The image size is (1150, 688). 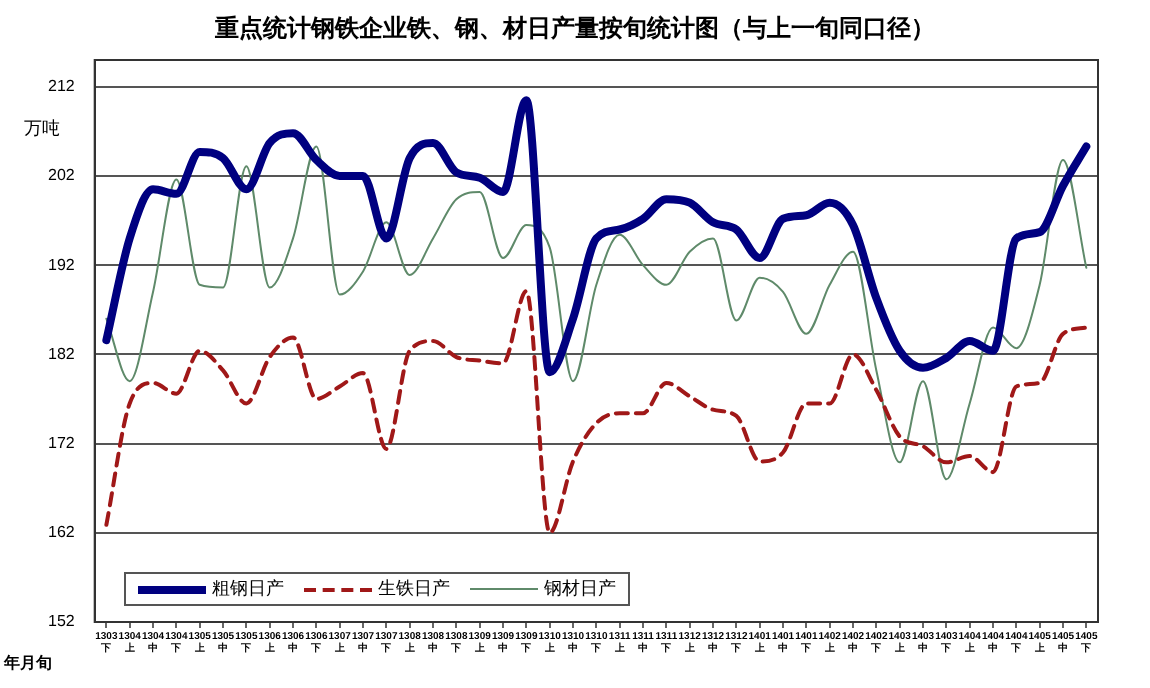 I want to click on y-tick-label: 212, so click(x=61, y=86).